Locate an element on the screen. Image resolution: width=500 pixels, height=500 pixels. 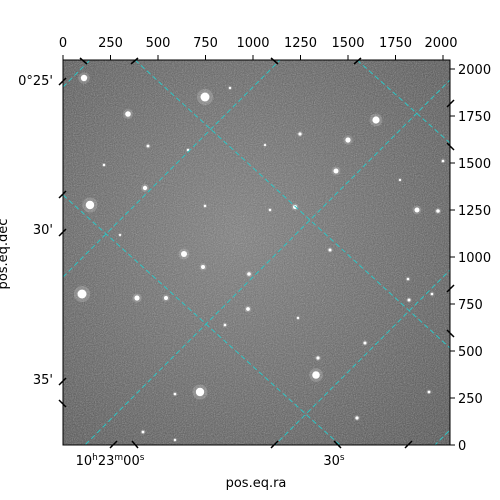
ra-tick-label: 30s is located at coordinates (334, 461).